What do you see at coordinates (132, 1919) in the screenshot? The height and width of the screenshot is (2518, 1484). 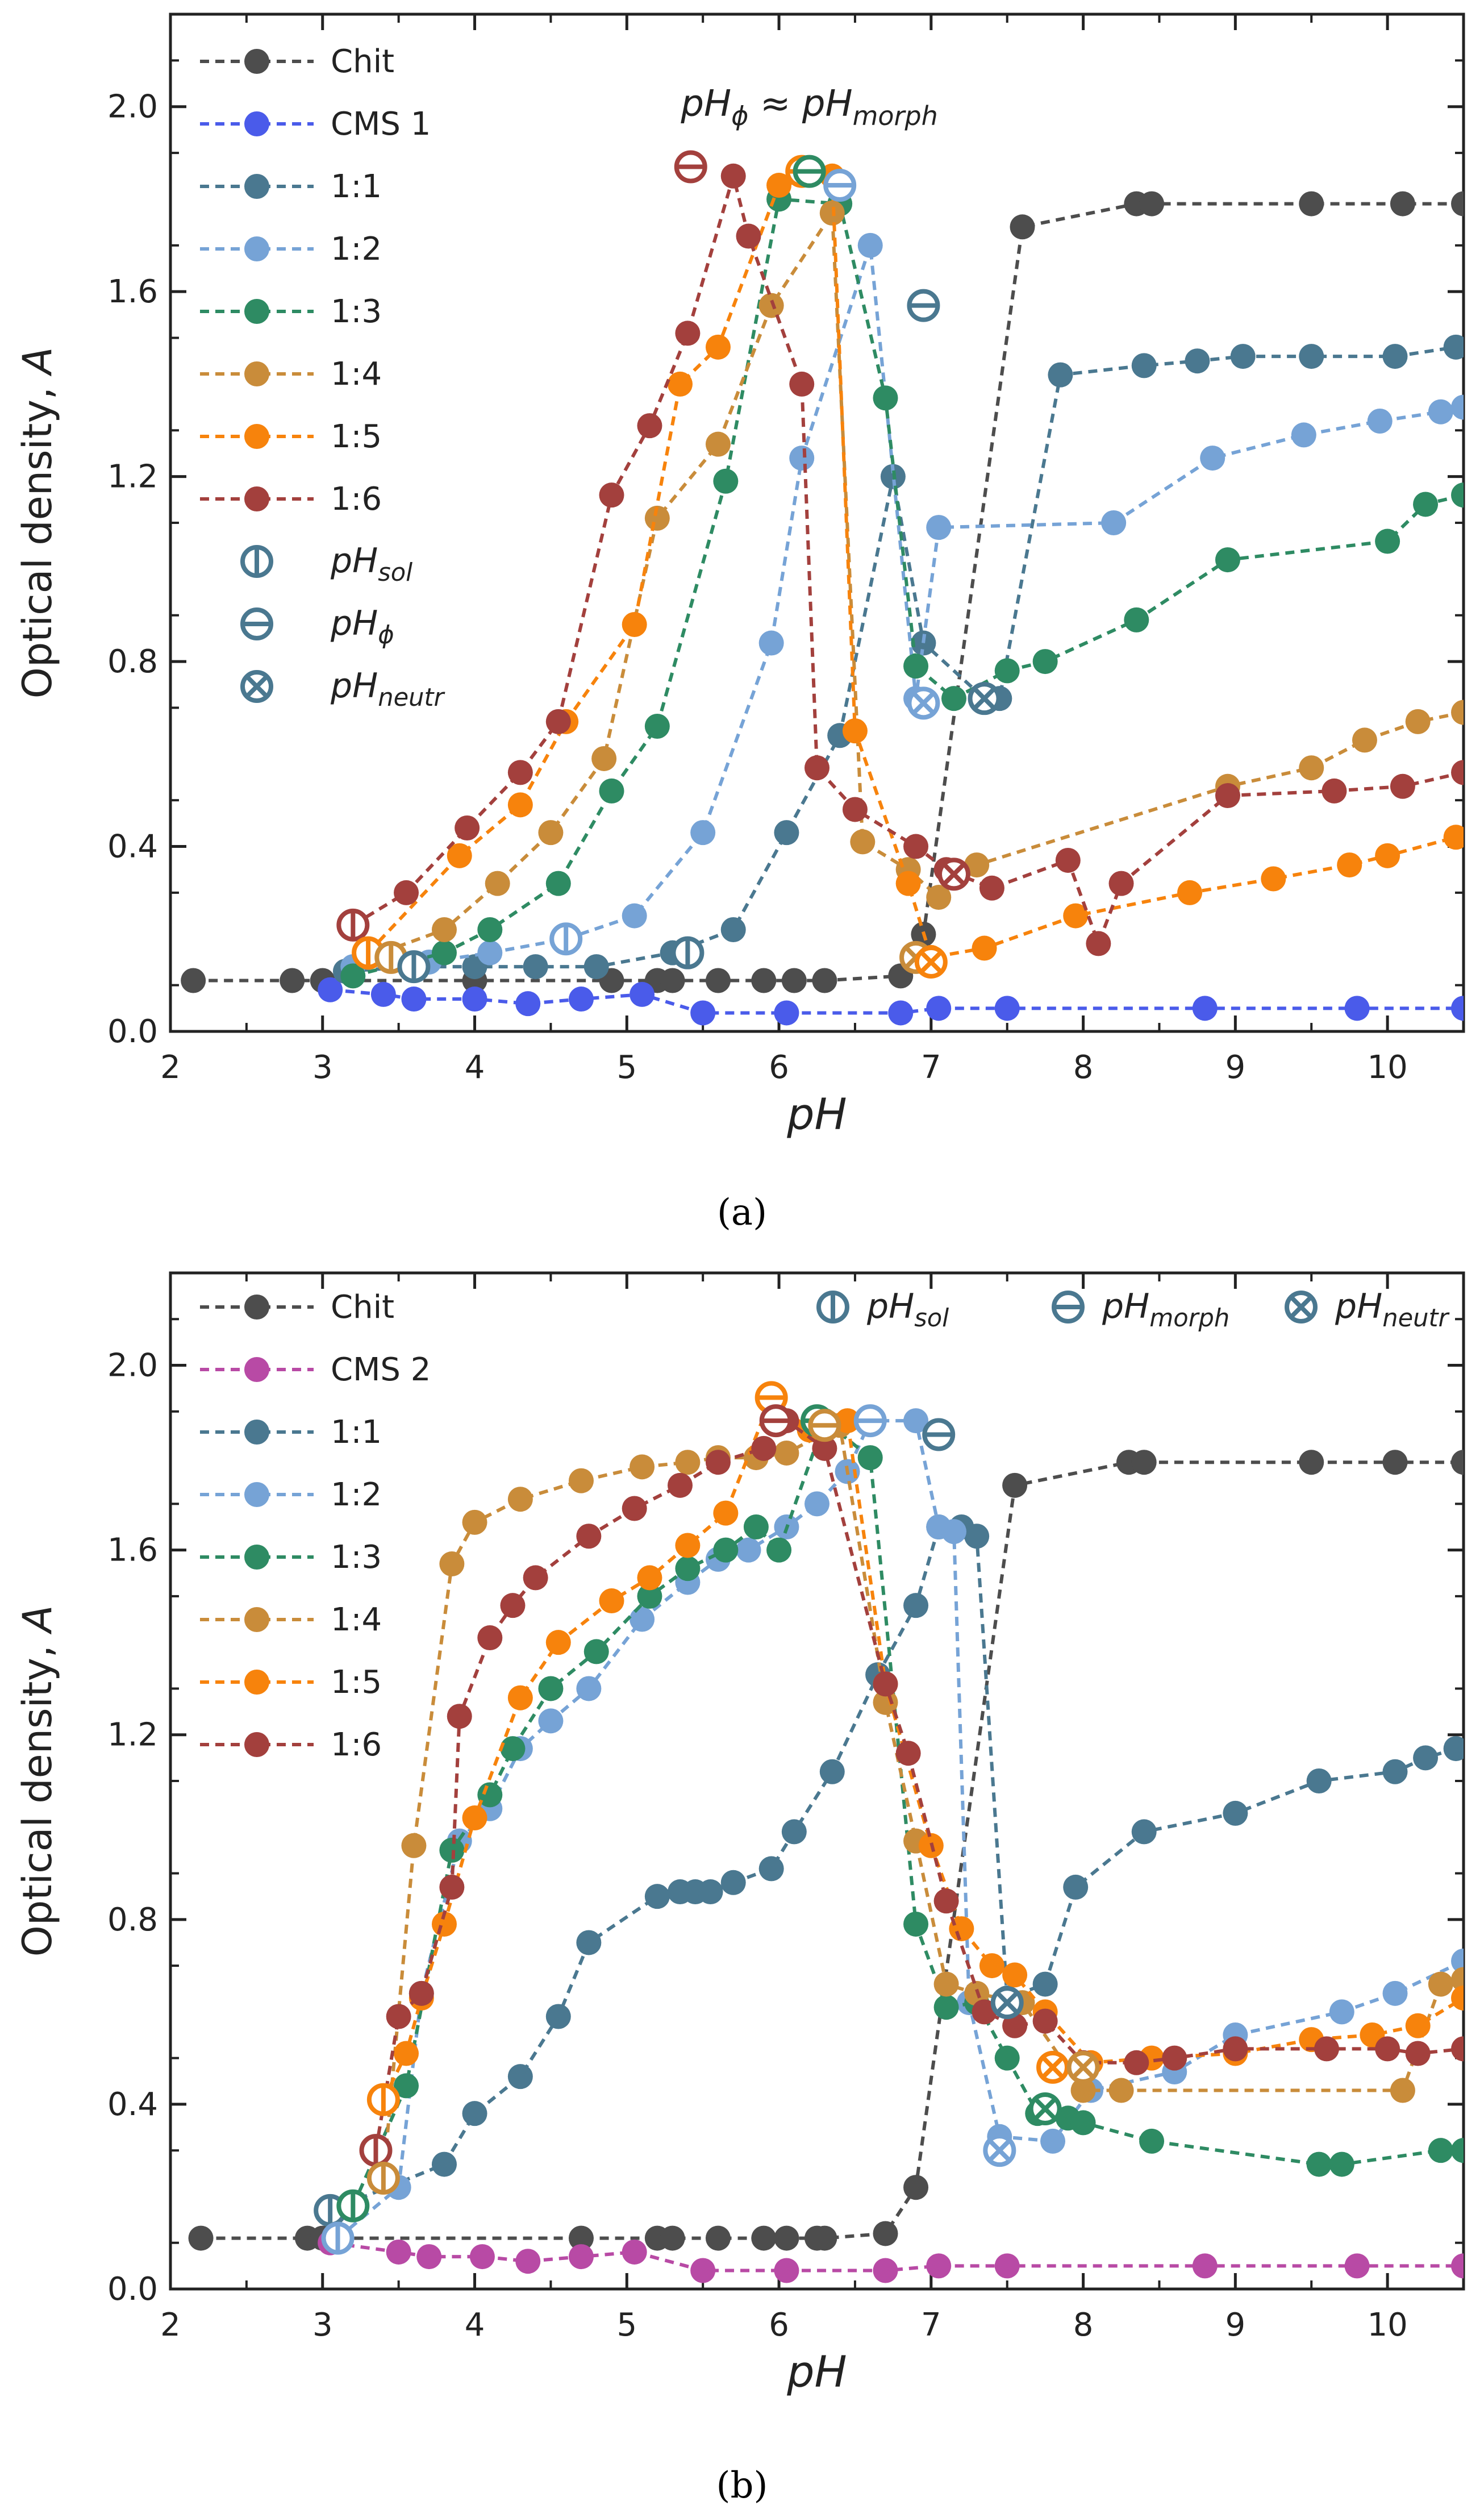 I see `panel-b-ytick-label-0-8: 0.8` at bounding box center [132, 1919].